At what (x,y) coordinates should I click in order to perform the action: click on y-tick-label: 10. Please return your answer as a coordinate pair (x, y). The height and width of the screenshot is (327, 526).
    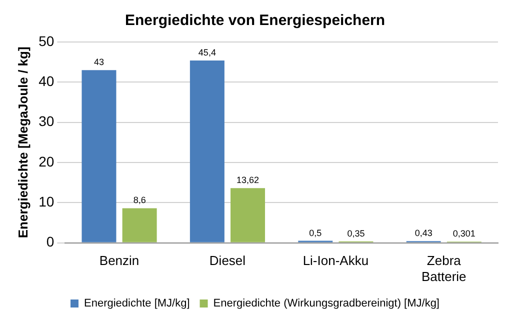
    Looking at the image, I should click on (46, 202).